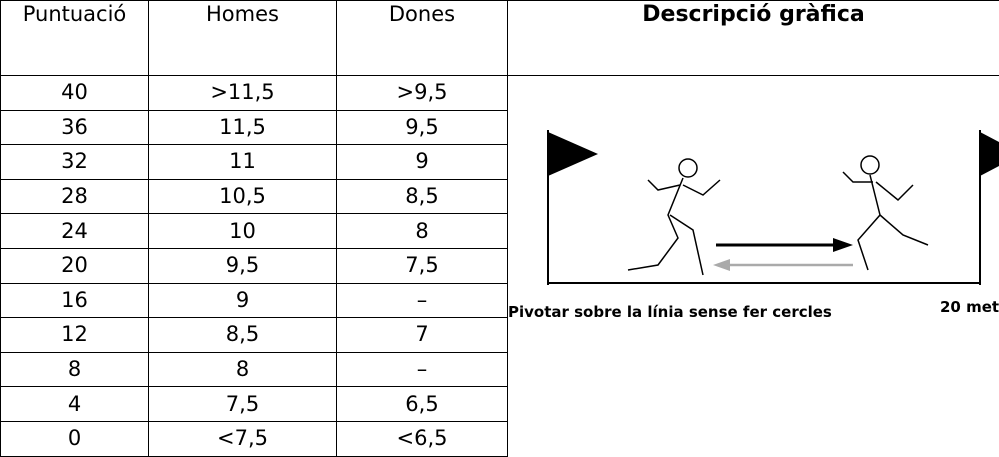  What do you see at coordinates (74, 300) in the screenshot?
I see `table-cell: 16` at bounding box center [74, 300].